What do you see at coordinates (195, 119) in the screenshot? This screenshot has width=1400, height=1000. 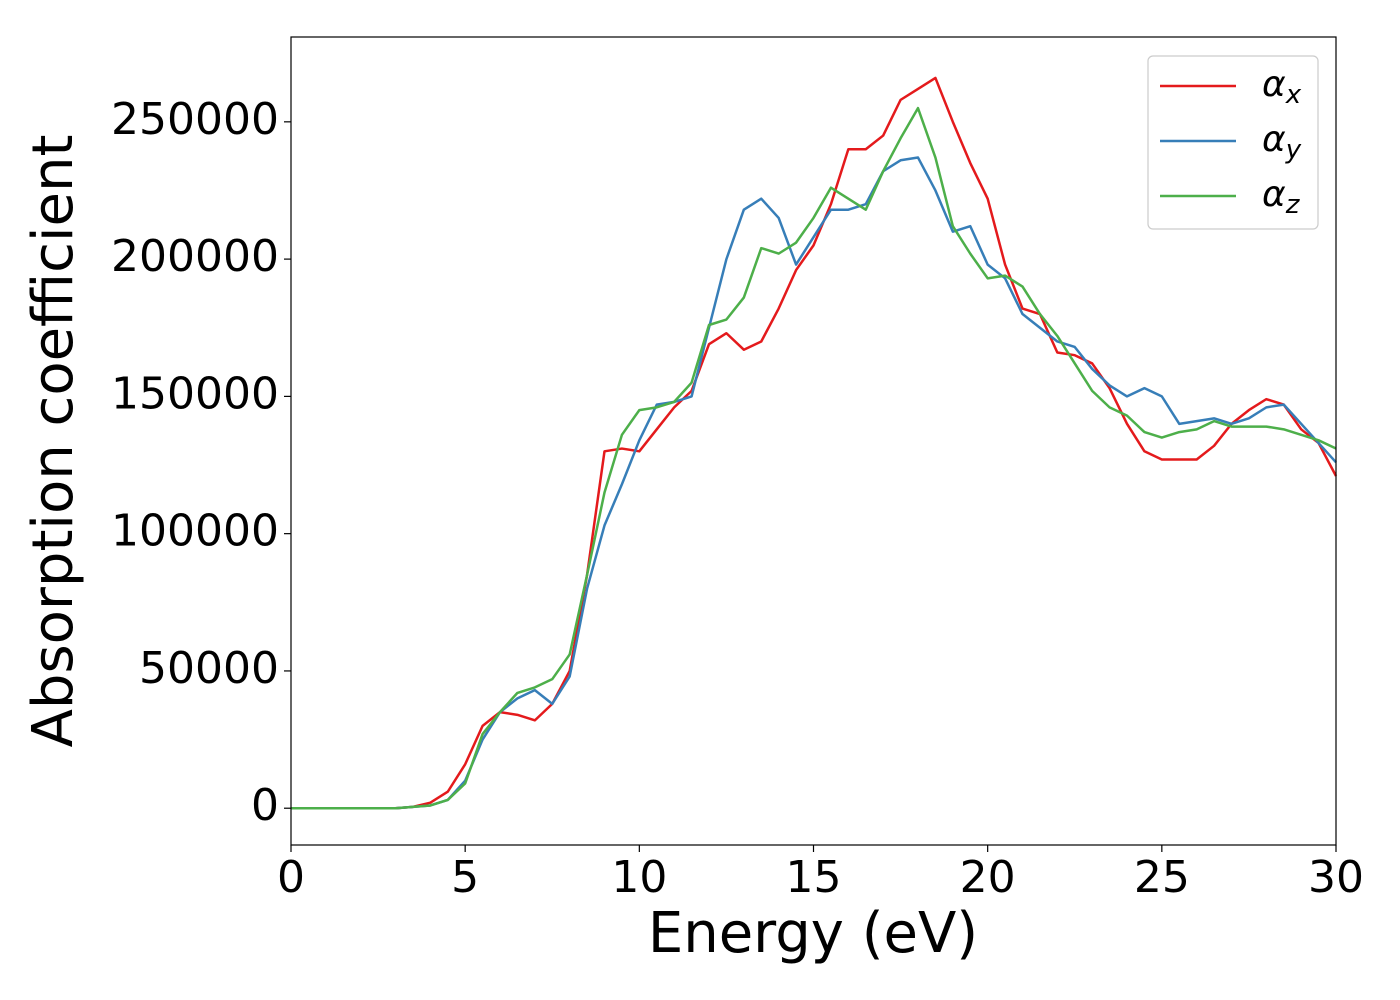 I see `y-tick-label: 250000` at bounding box center [195, 119].